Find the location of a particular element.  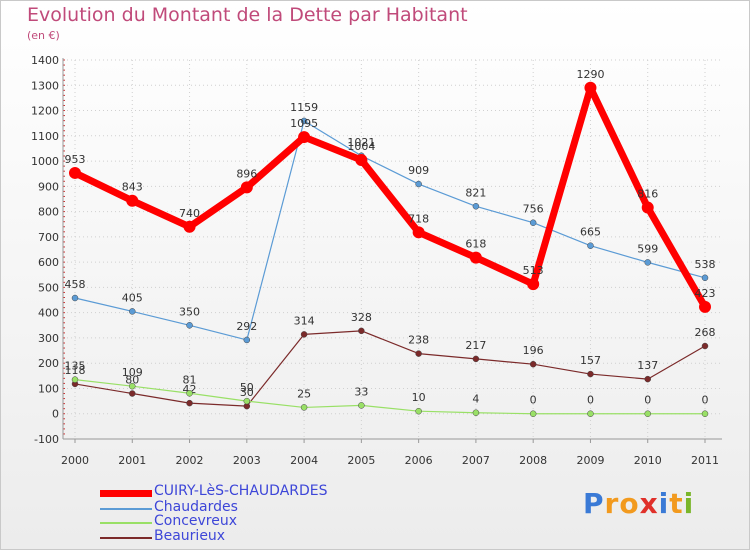

logo-letter: P is located at coordinates (594, 503).